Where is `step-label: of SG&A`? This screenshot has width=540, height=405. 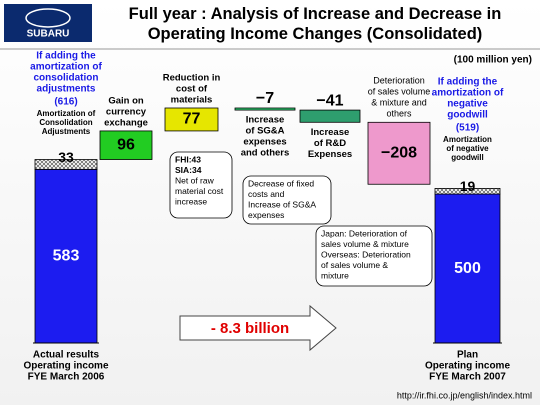 step-label: of SG&A is located at coordinates (264, 131).